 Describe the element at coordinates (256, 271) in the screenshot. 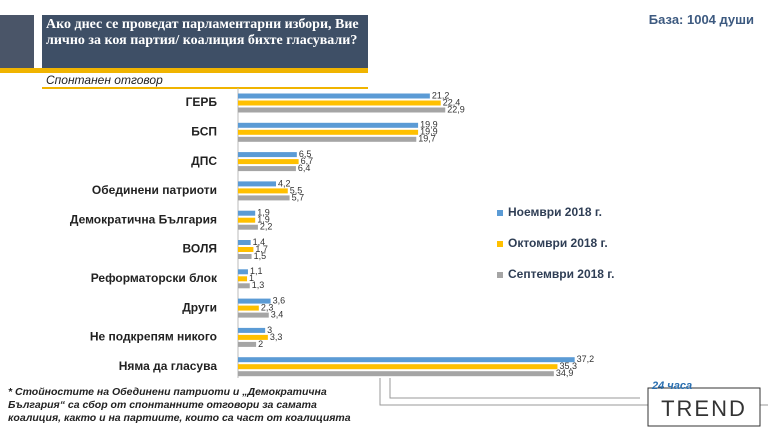

I see `value-label: 1,1` at that location.